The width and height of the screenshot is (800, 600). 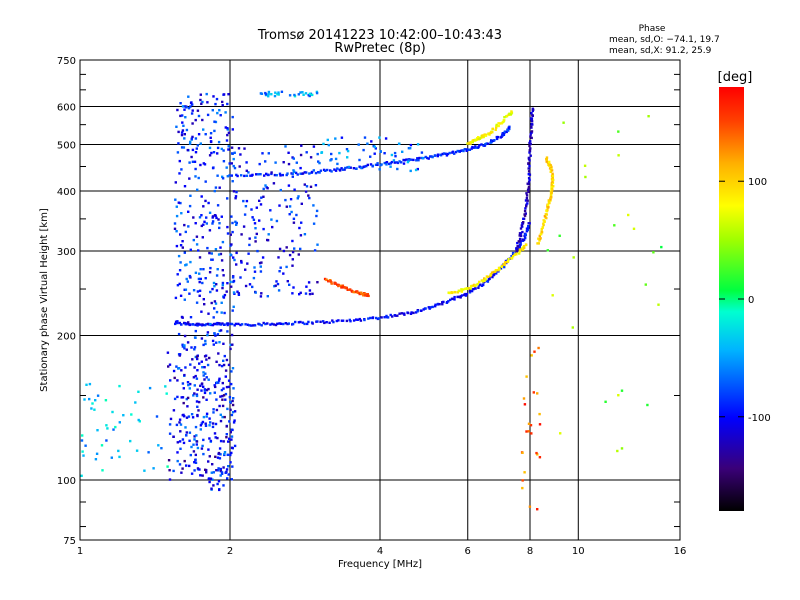 What do you see at coordinates (735, 77) in the screenshot?
I see `colorbar-label: [deg]` at bounding box center [735, 77].